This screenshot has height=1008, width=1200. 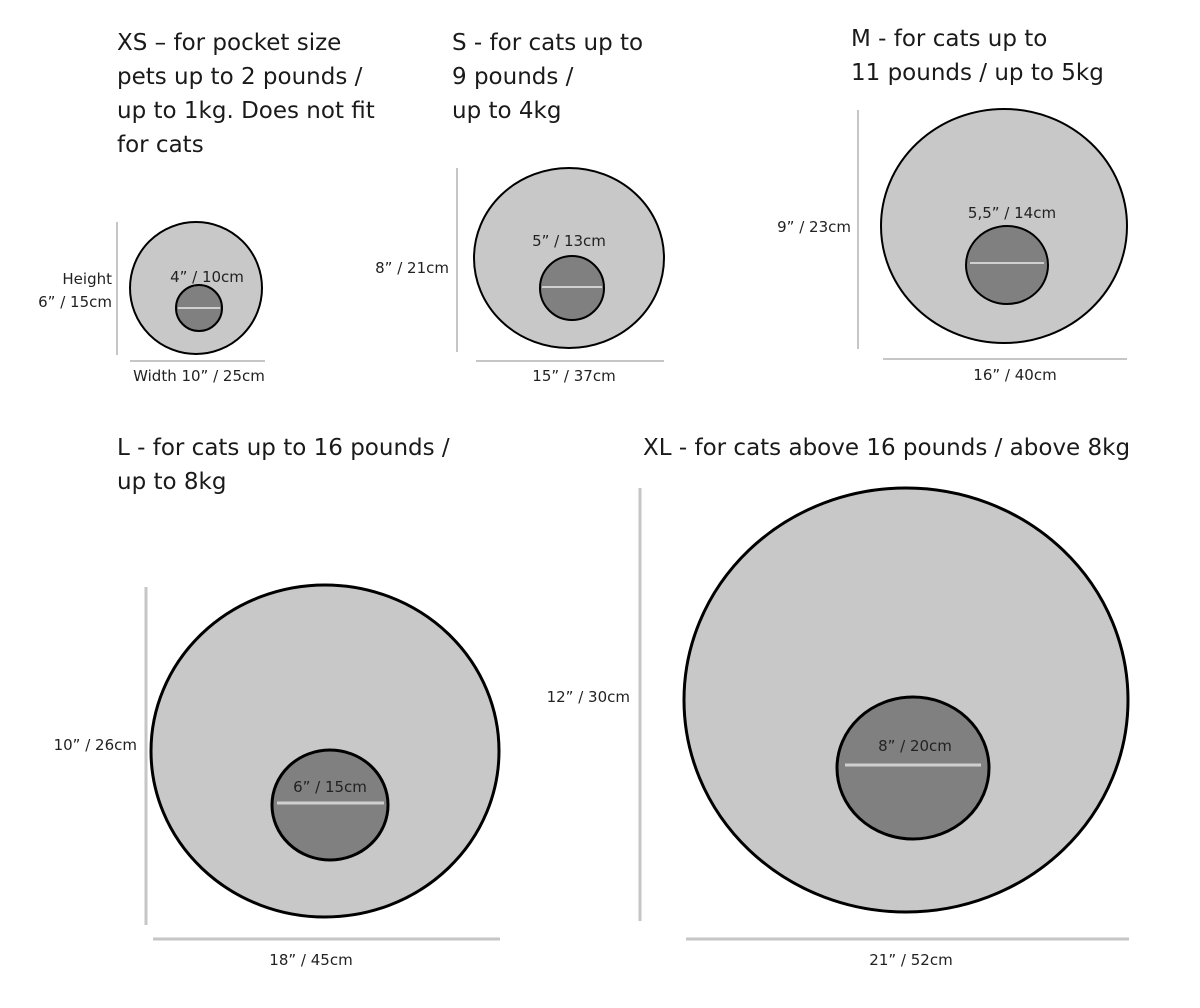 What do you see at coordinates (915, 746) in the screenshot?
I see `opening-label: 8” / 20cm` at bounding box center [915, 746].